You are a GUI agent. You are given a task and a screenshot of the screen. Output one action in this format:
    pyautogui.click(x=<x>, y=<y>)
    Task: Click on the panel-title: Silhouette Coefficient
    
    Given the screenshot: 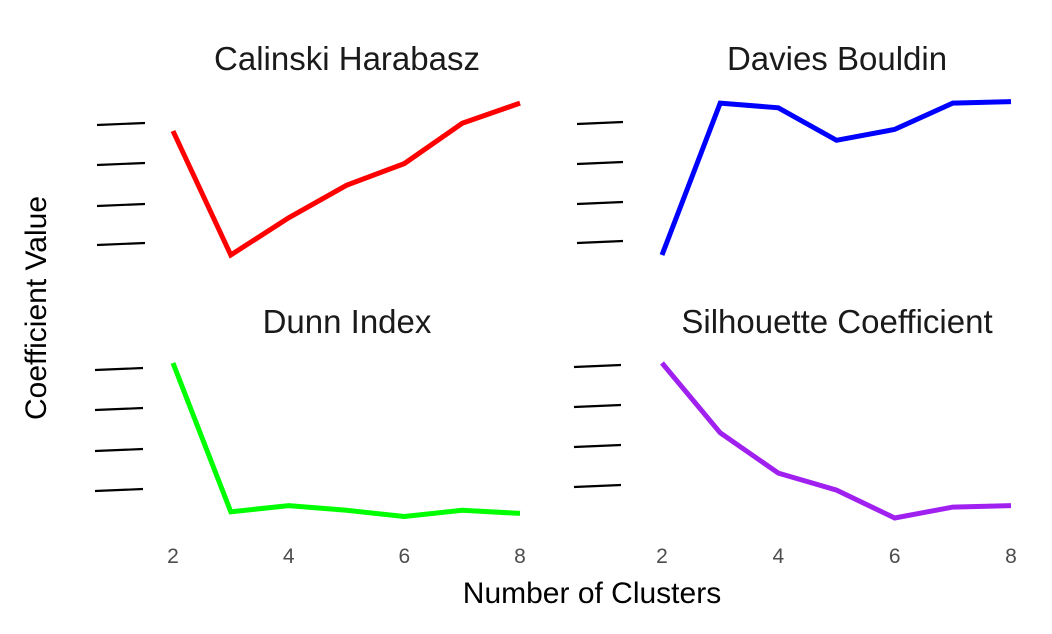 What is the action you would take?
    pyautogui.click(x=836, y=321)
    